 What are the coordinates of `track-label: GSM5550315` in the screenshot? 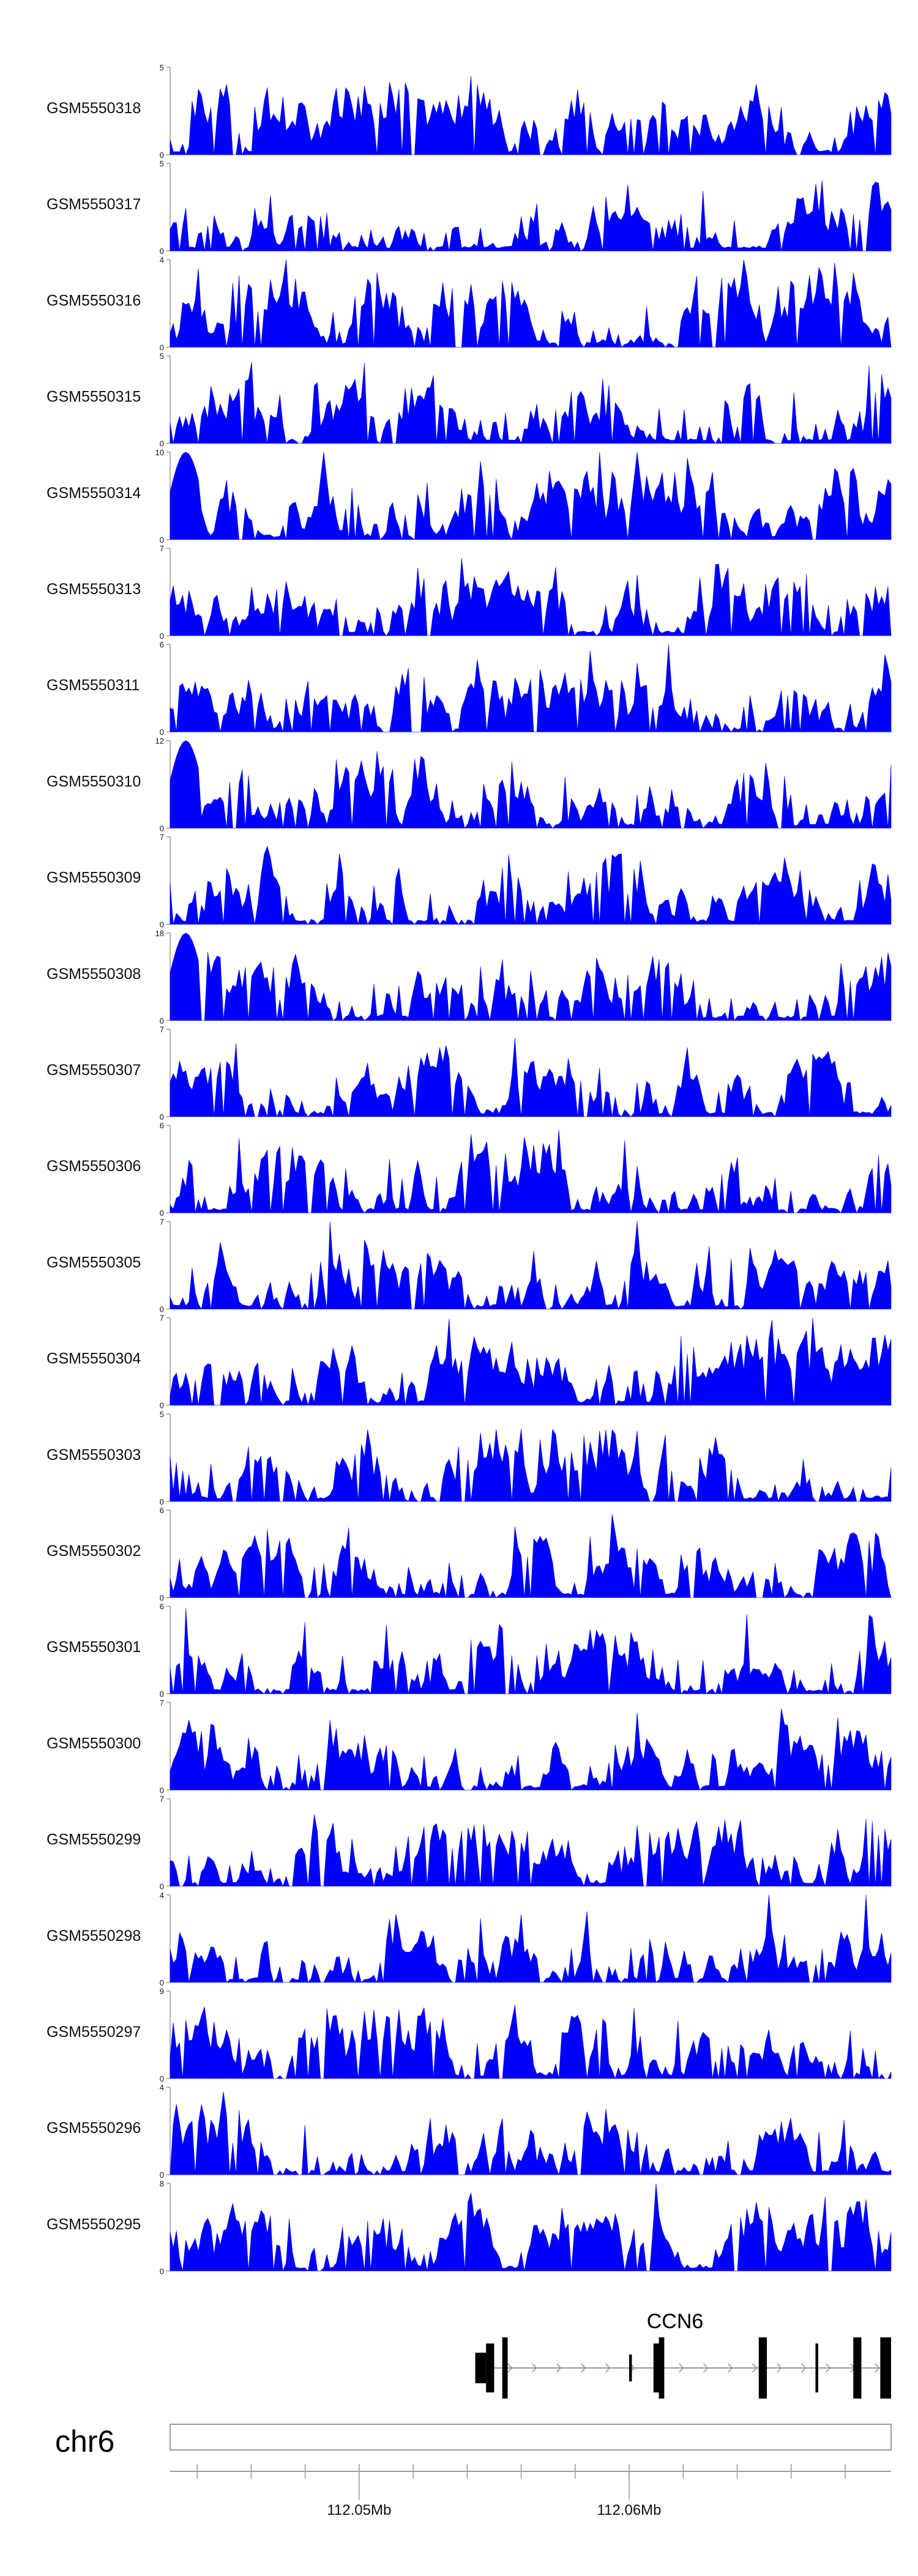 It's located at (94, 398).